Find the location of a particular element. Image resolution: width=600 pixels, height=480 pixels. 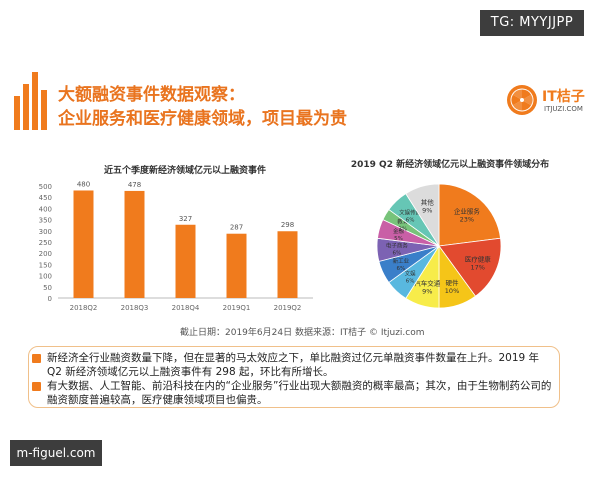

pie-slice-value: 3% is located at coordinates (402, 230).